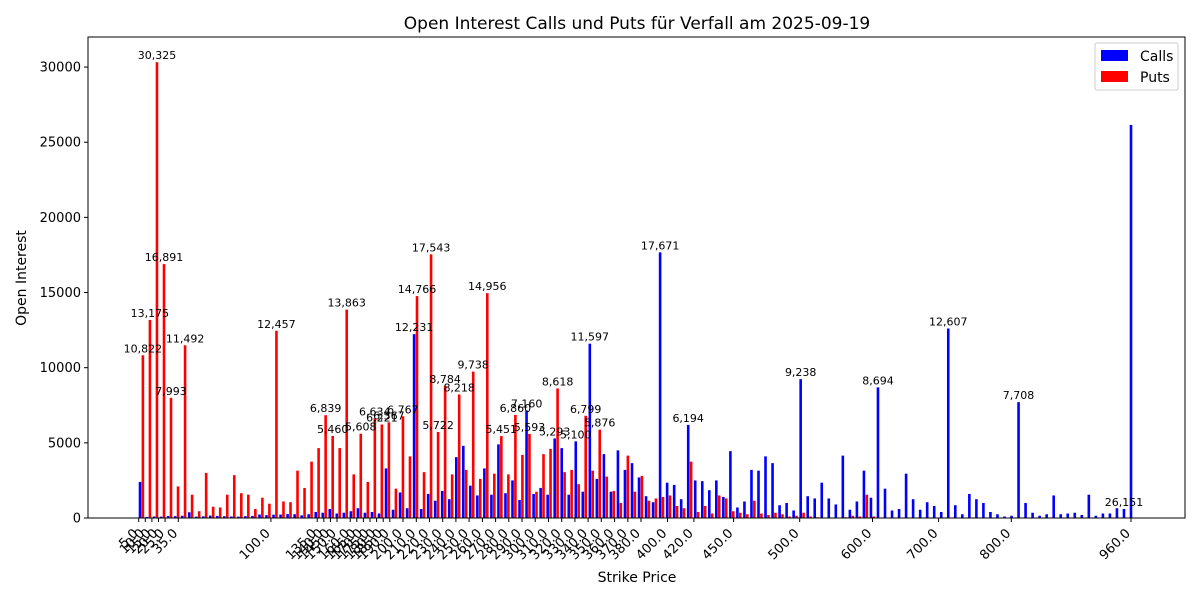 The width and height of the screenshot is (1200, 600). I want to click on data-label: 7,708, so click(1019, 395).